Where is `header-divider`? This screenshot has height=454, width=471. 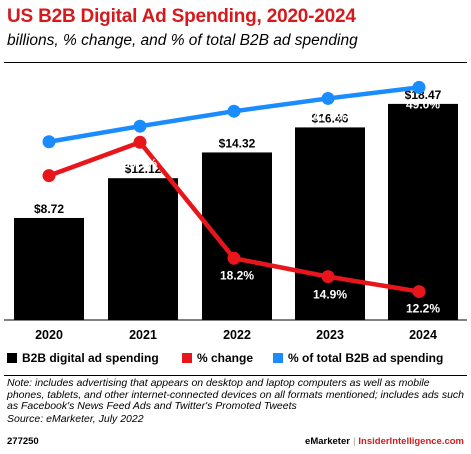
header-divider is located at coordinates (235, 62).